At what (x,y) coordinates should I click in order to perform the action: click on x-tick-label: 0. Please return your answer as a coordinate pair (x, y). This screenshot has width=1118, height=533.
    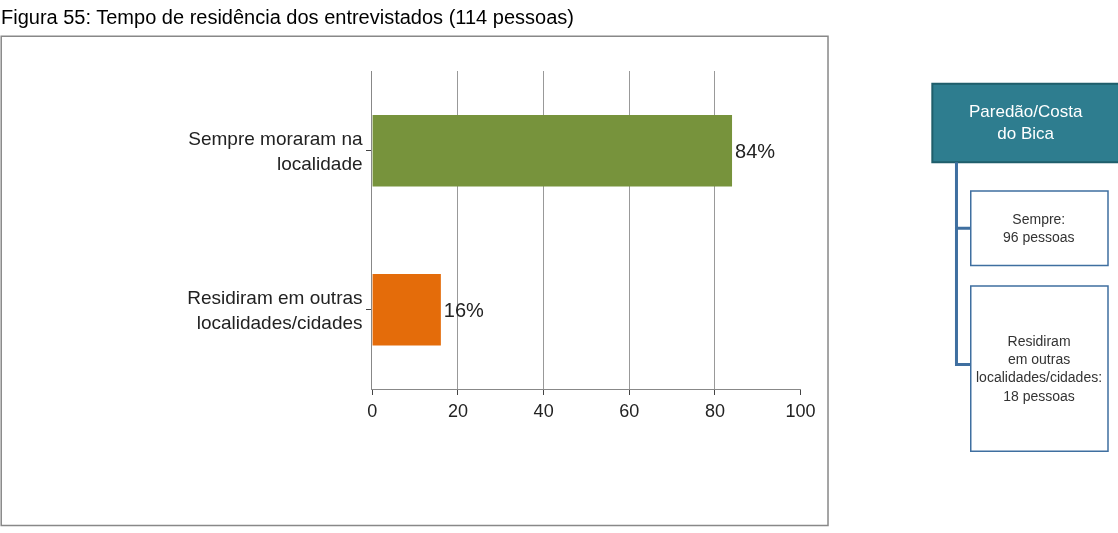
    Looking at the image, I should click on (372, 410).